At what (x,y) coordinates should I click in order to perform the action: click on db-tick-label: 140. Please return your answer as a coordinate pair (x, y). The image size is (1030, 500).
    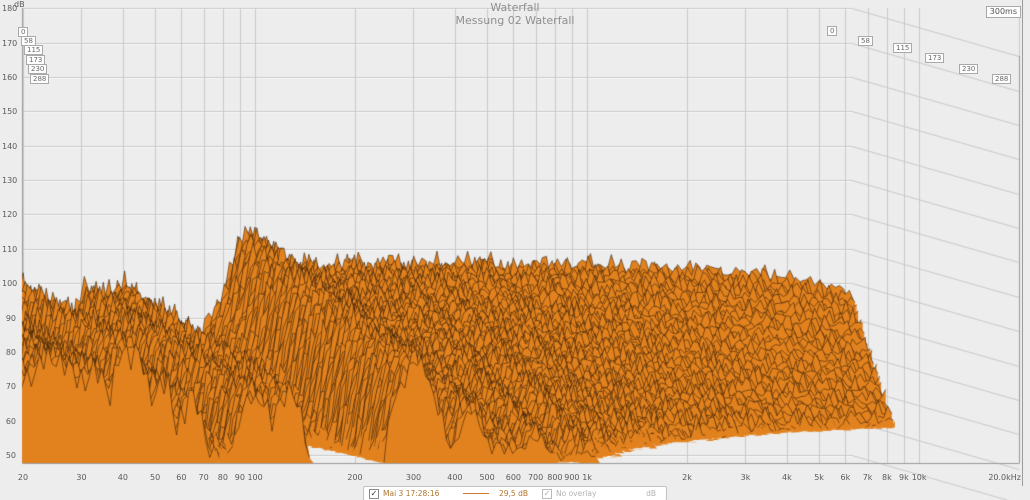
    Looking at the image, I should click on (10, 146).